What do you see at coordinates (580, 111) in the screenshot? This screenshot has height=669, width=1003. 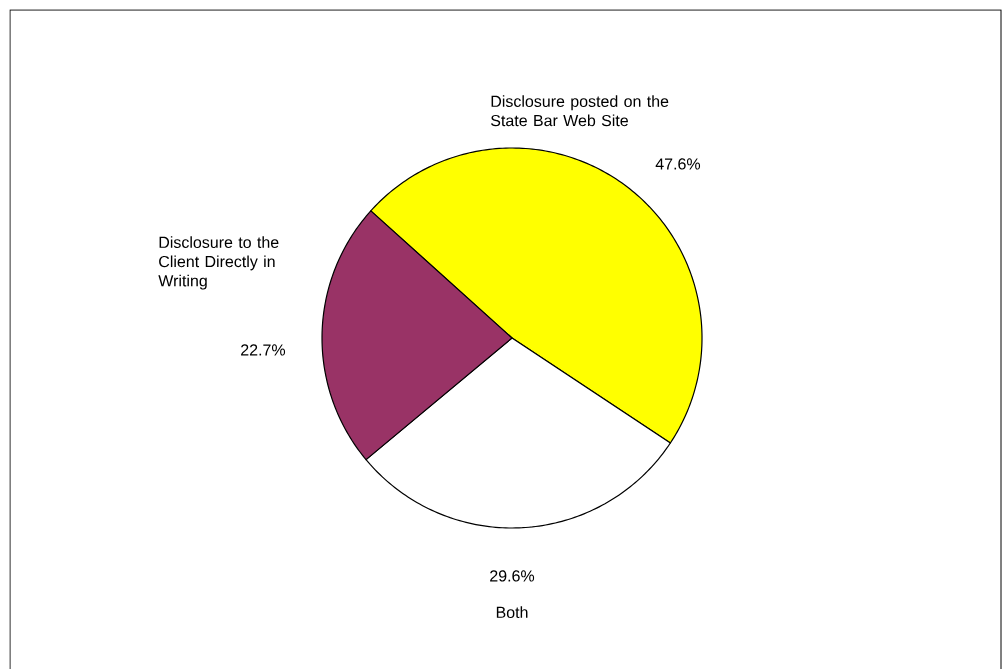 I see `slice-label: Disclosure posted on the State Bar Web Site` at bounding box center [580, 111].